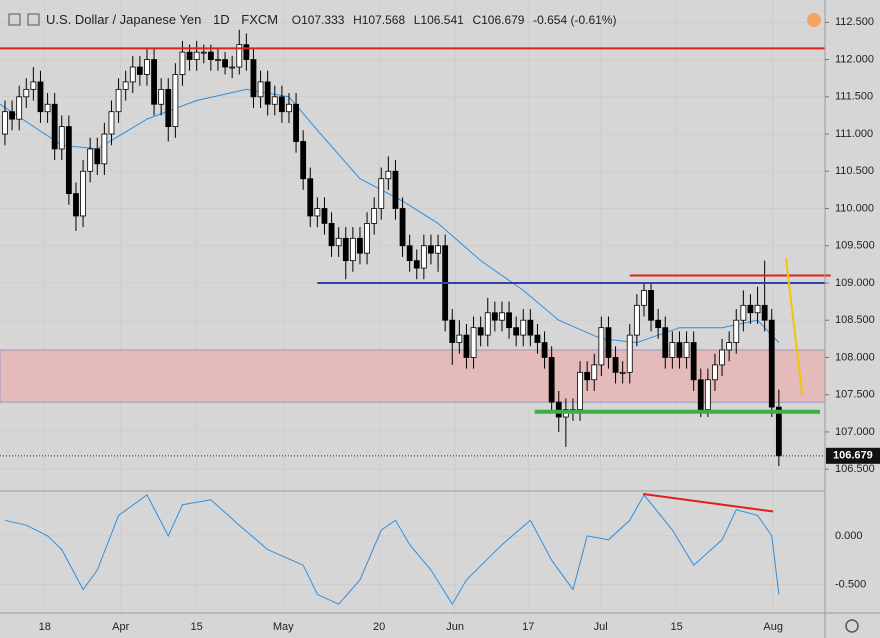 Image resolution: width=880 pixels, height=638 pixels. Describe the element at coordinates (854, 59) in the screenshot. I see `y-tick-label: 112.000` at that location.